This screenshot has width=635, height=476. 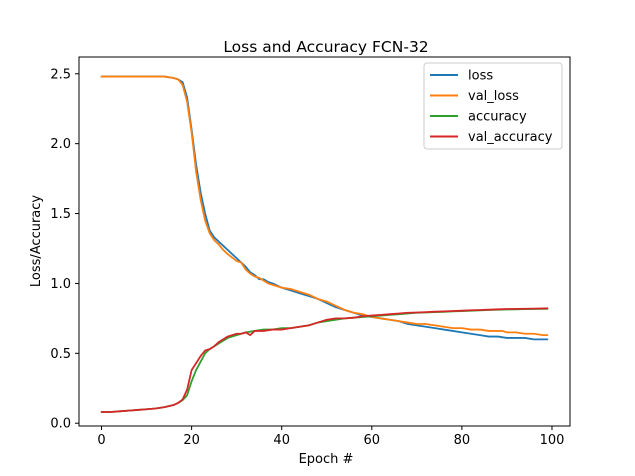 I want to click on x-tick-label: 40, so click(x=281, y=440).